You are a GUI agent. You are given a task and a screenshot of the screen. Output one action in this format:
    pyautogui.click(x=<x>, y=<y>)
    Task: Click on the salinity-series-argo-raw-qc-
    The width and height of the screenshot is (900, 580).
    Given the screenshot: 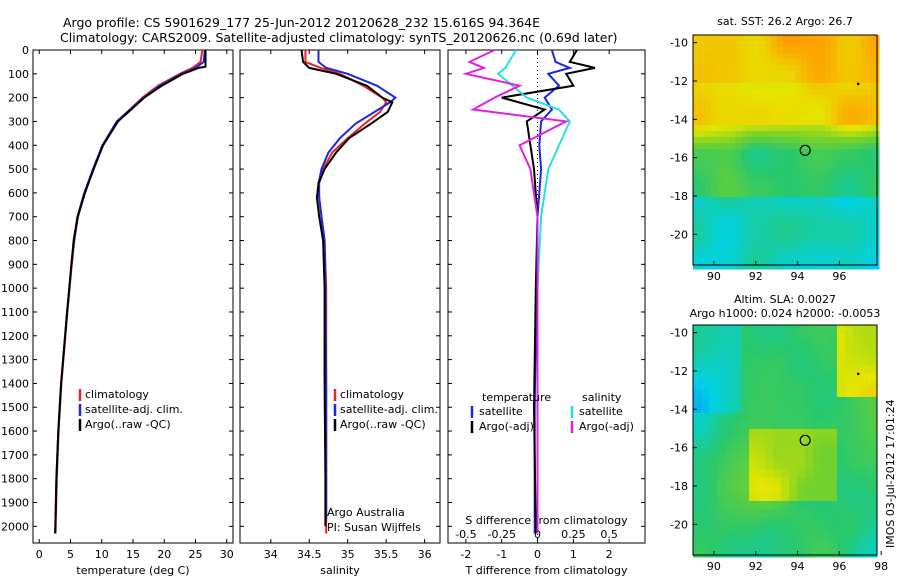 What is the action you would take?
    pyautogui.click(x=347, y=288)
    